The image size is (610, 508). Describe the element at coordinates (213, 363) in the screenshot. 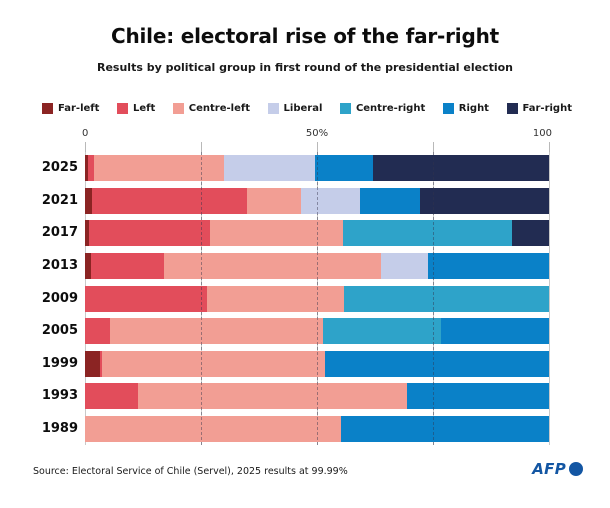

I see `bar-segment-centre-left-1999` at that location.